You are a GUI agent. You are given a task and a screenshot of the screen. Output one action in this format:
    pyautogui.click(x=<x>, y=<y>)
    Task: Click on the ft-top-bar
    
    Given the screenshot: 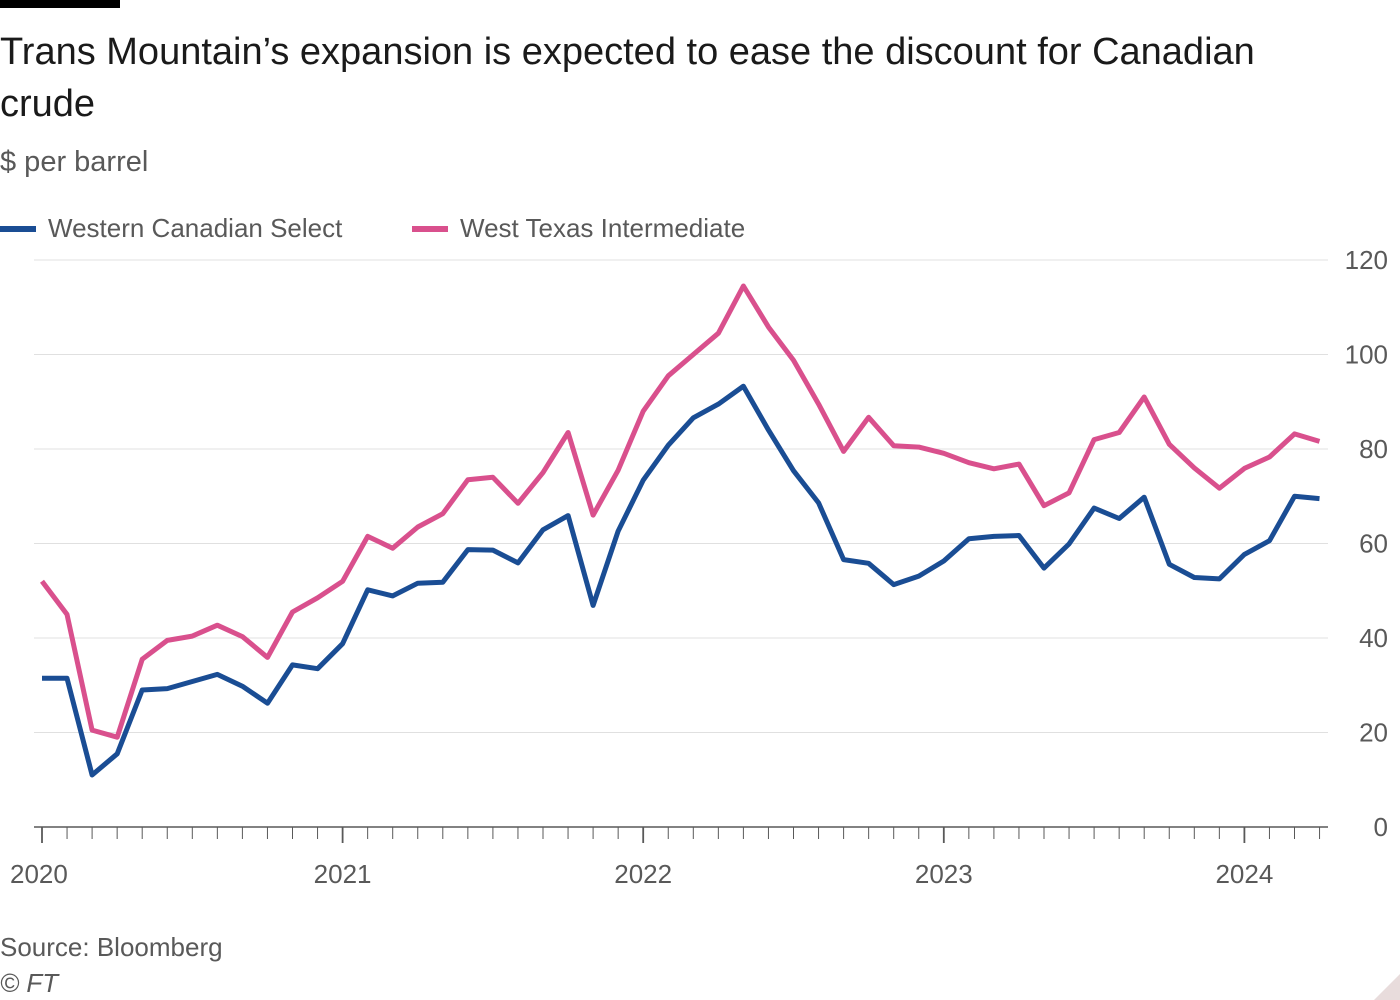 What is the action you would take?
    pyautogui.click(x=60, y=4)
    